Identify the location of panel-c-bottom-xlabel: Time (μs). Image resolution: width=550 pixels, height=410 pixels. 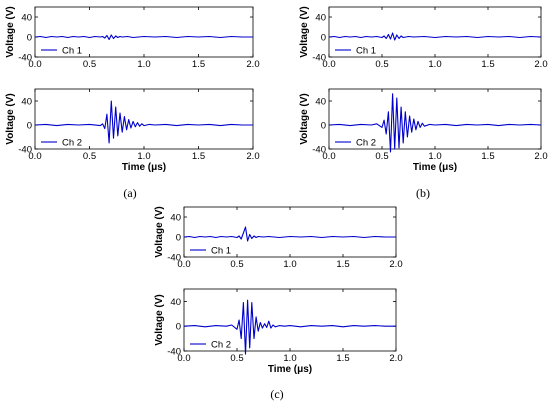
(290, 369).